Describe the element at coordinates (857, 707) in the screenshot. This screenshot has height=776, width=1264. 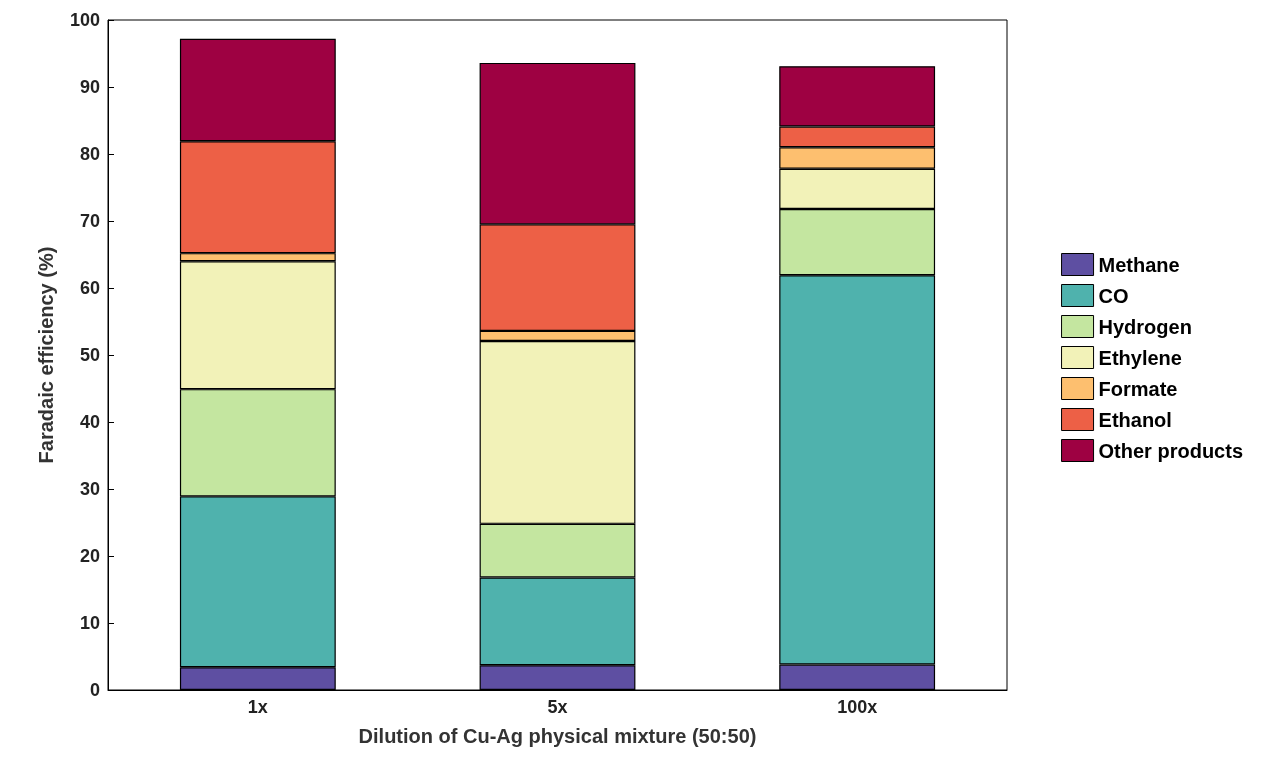
I see `x-tick-label: 100x` at that location.